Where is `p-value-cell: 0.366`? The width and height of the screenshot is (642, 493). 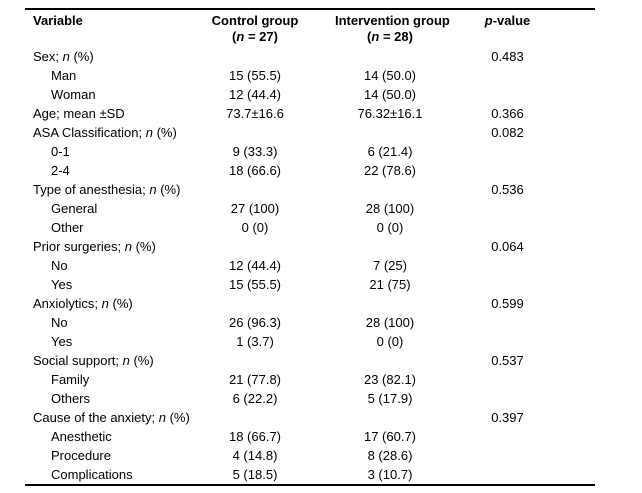 p-value-cell: 0.366 is located at coordinates (507, 113).